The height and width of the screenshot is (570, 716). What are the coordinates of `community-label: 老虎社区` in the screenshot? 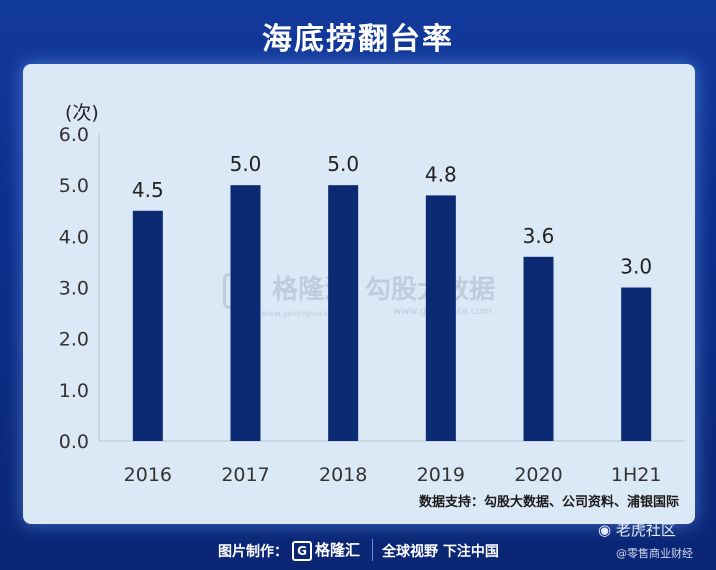 It's located at (645, 530).